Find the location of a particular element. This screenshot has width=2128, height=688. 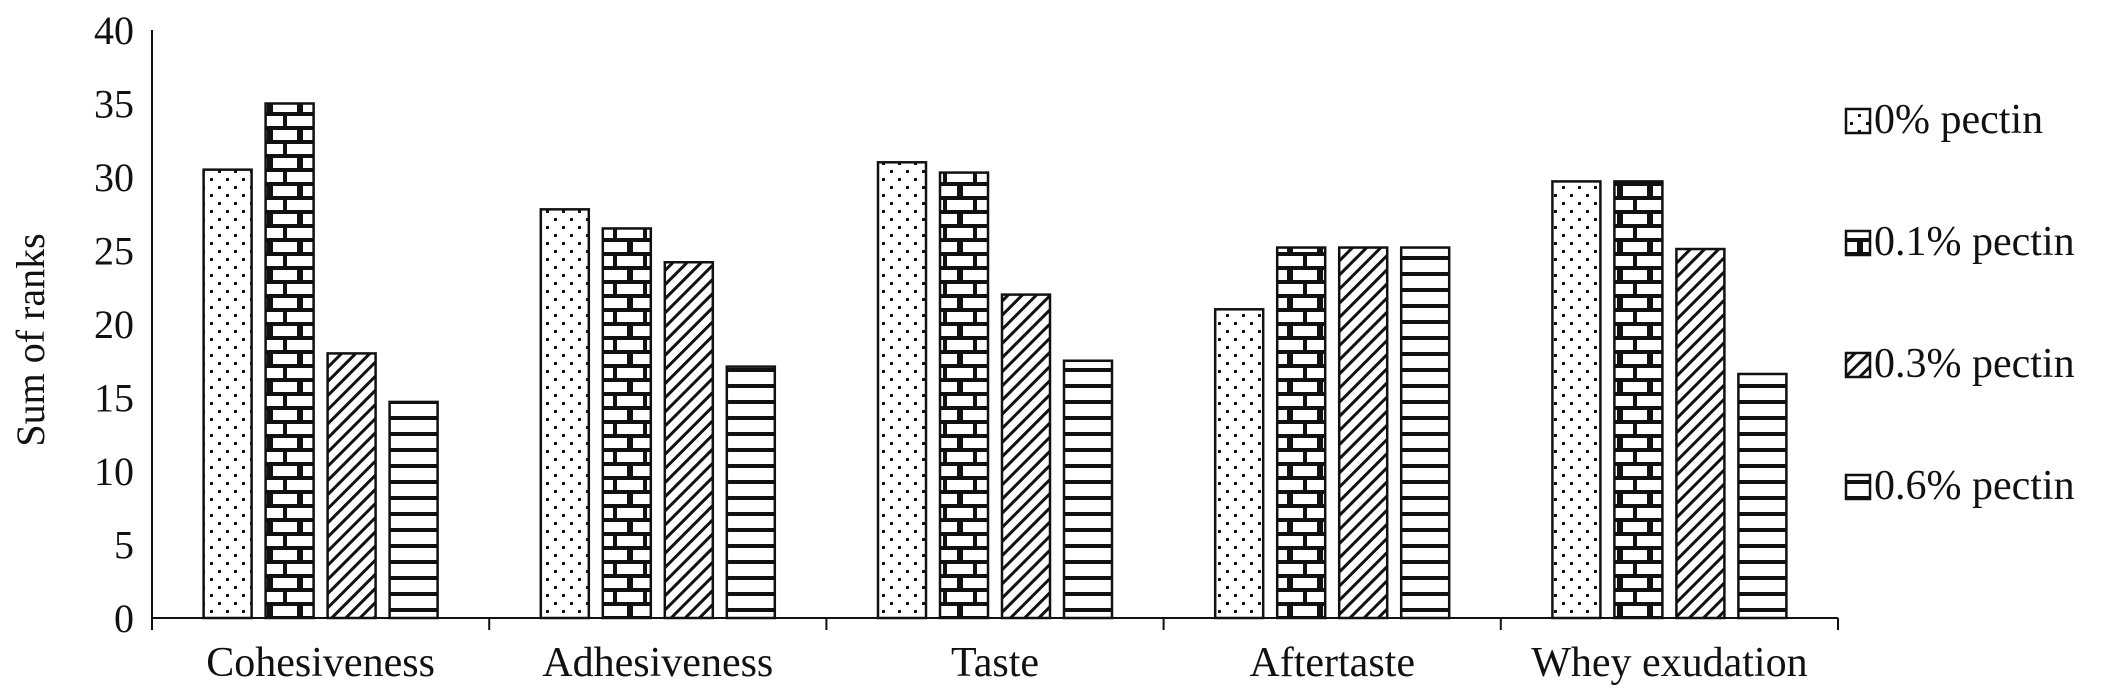

y-tick-label: 15 is located at coordinates (114, 398).